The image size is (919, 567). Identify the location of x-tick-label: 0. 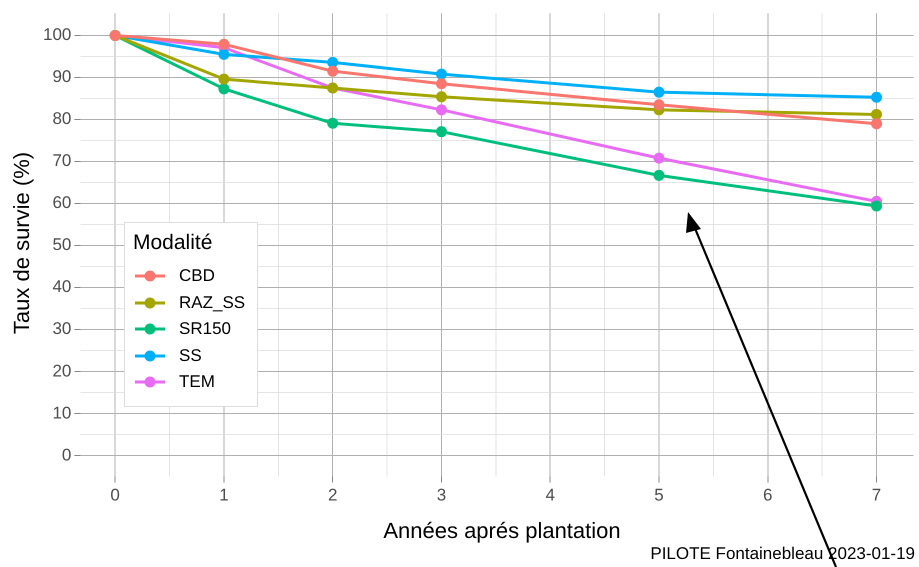
(115, 494).